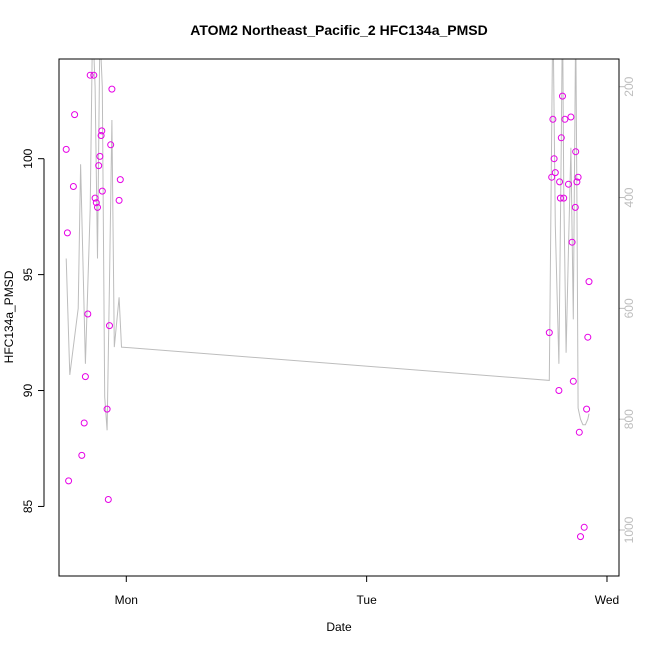 Image resolution: width=650 pixels, height=650 pixels. I want to click on right-tick-label: 600, so click(629, 308).